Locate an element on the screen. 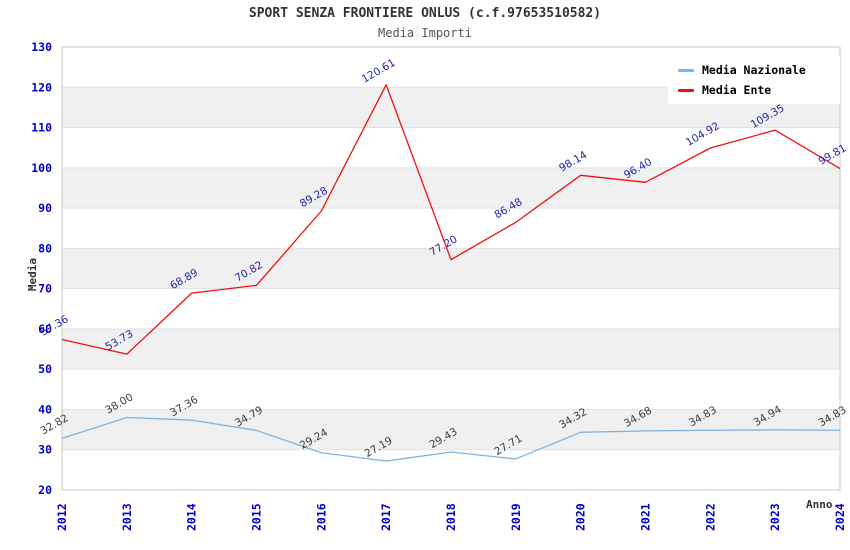 This screenshot has width=850, height=550. media-nazionale-line-swatch is located at coordinates (686, 70).